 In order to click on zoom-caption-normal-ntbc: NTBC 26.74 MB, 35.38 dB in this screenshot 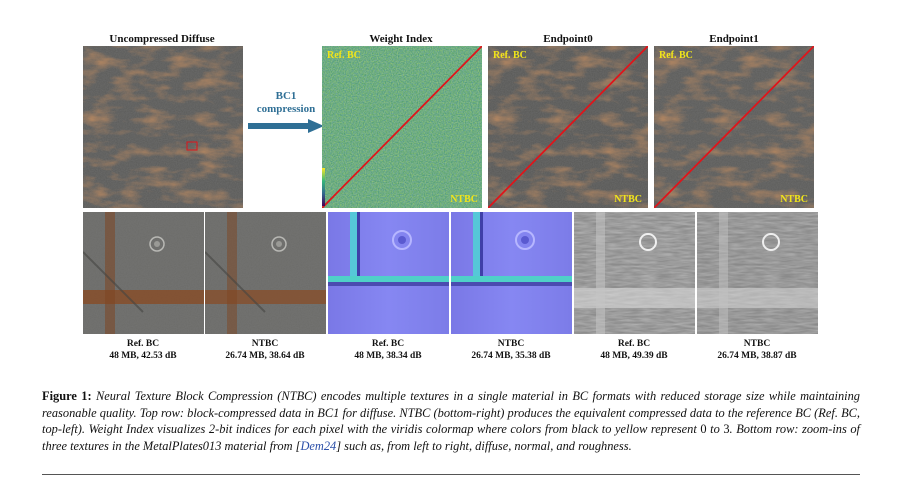, I will do `click(511, 350)`.